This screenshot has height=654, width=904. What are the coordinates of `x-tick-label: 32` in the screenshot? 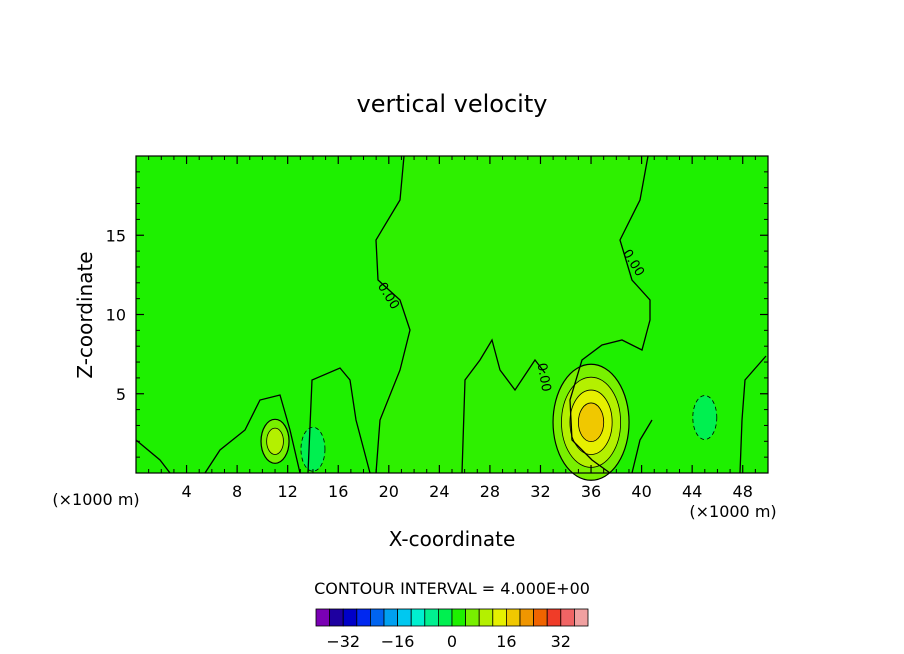 It's located at (540, 491).